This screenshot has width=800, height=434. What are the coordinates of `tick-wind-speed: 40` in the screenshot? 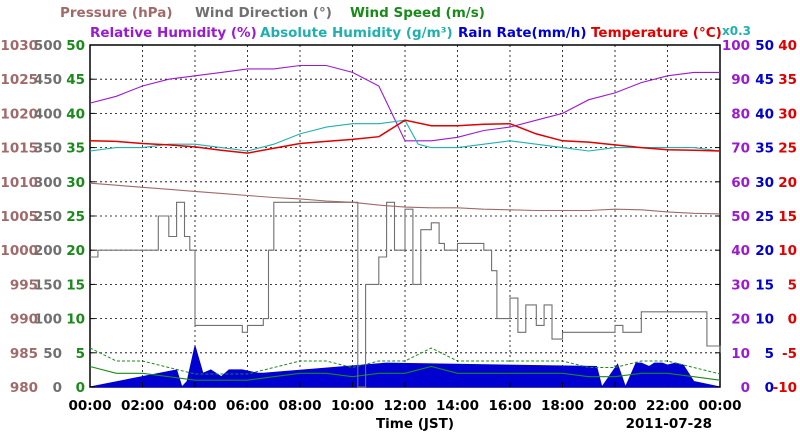 It's located at (75, 114).